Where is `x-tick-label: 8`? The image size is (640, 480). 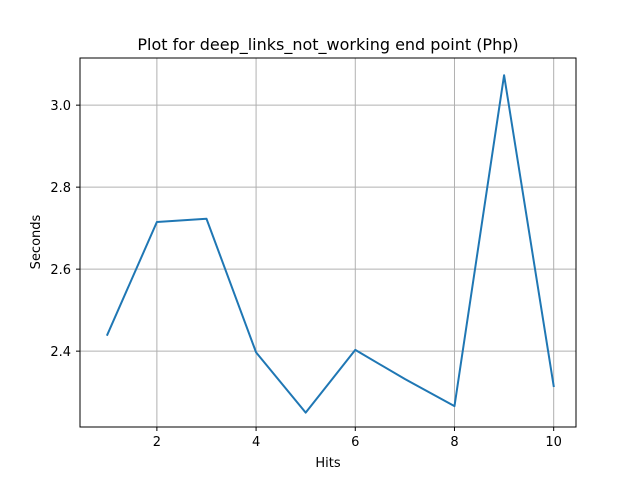 x-tick-label: 8 is located at coordinates (454, 442).